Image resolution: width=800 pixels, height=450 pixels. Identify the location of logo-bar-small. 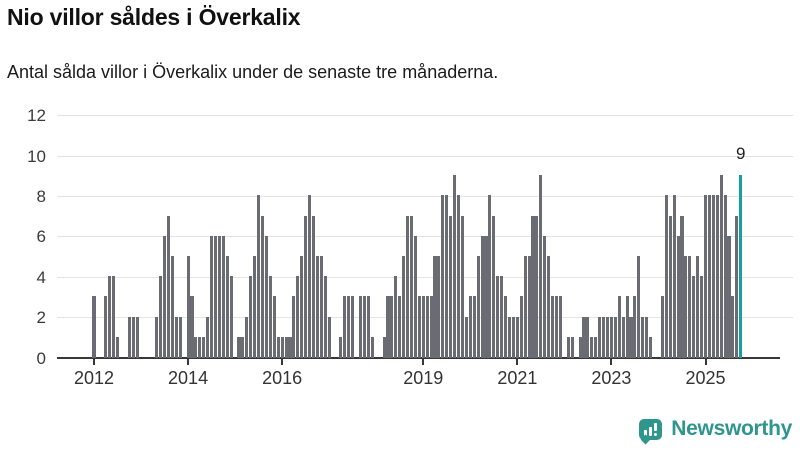
(646, 432).